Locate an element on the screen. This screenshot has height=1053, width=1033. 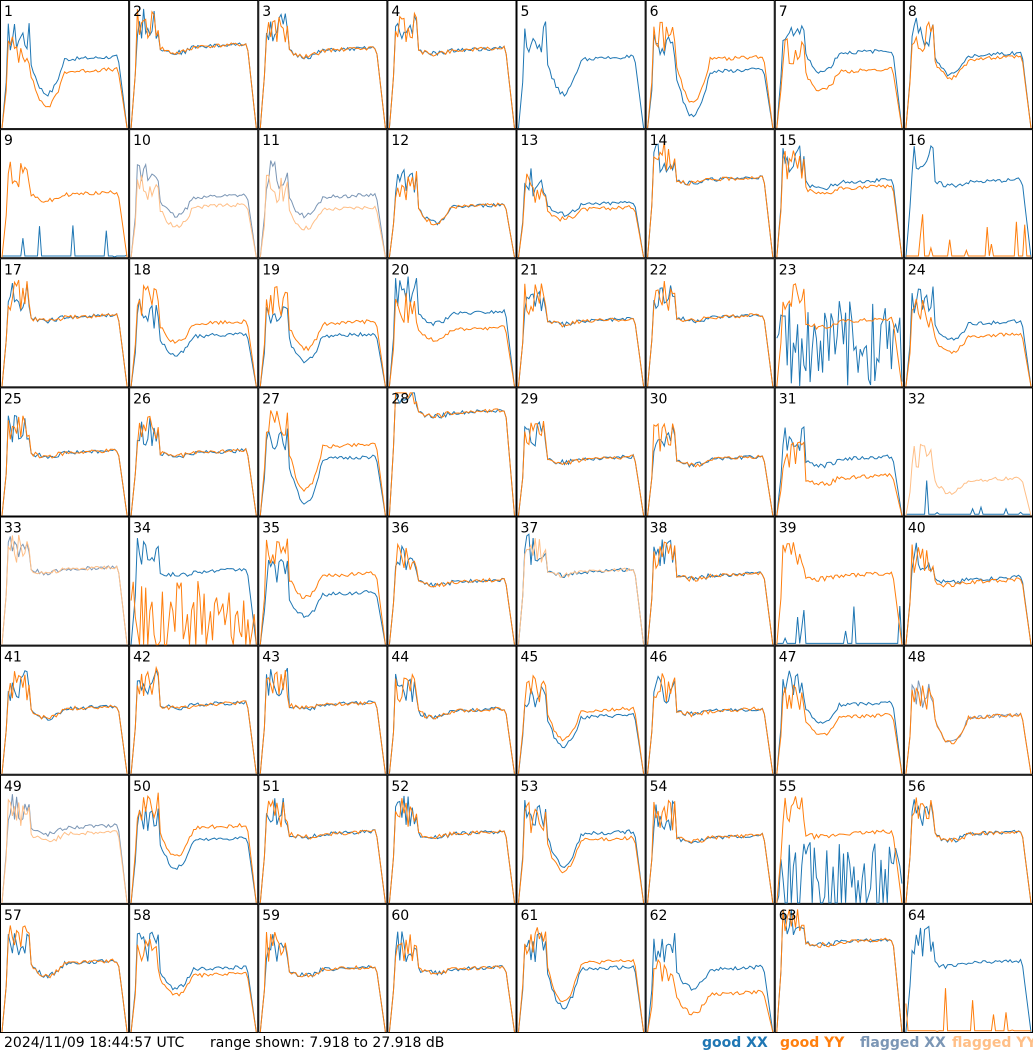
legend-good-xx: good XX is located at coordinates (735, 1043).